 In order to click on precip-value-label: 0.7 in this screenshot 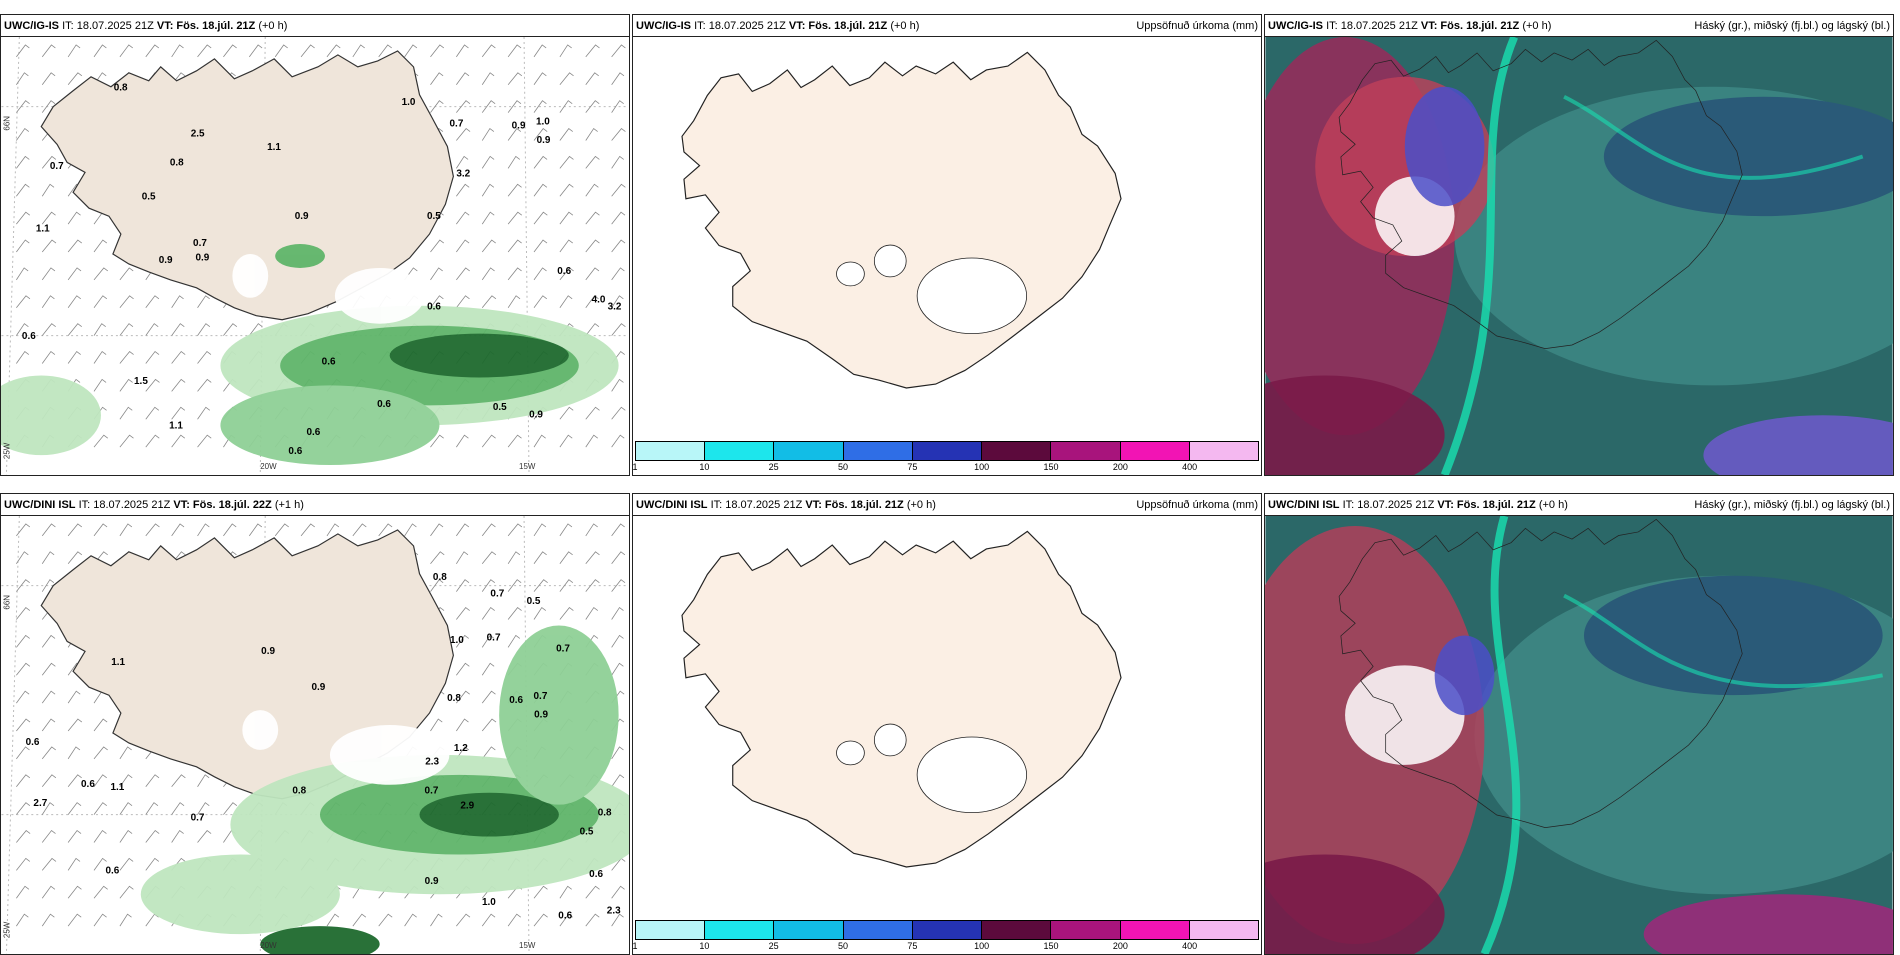, I will do `click(457, 124)`.